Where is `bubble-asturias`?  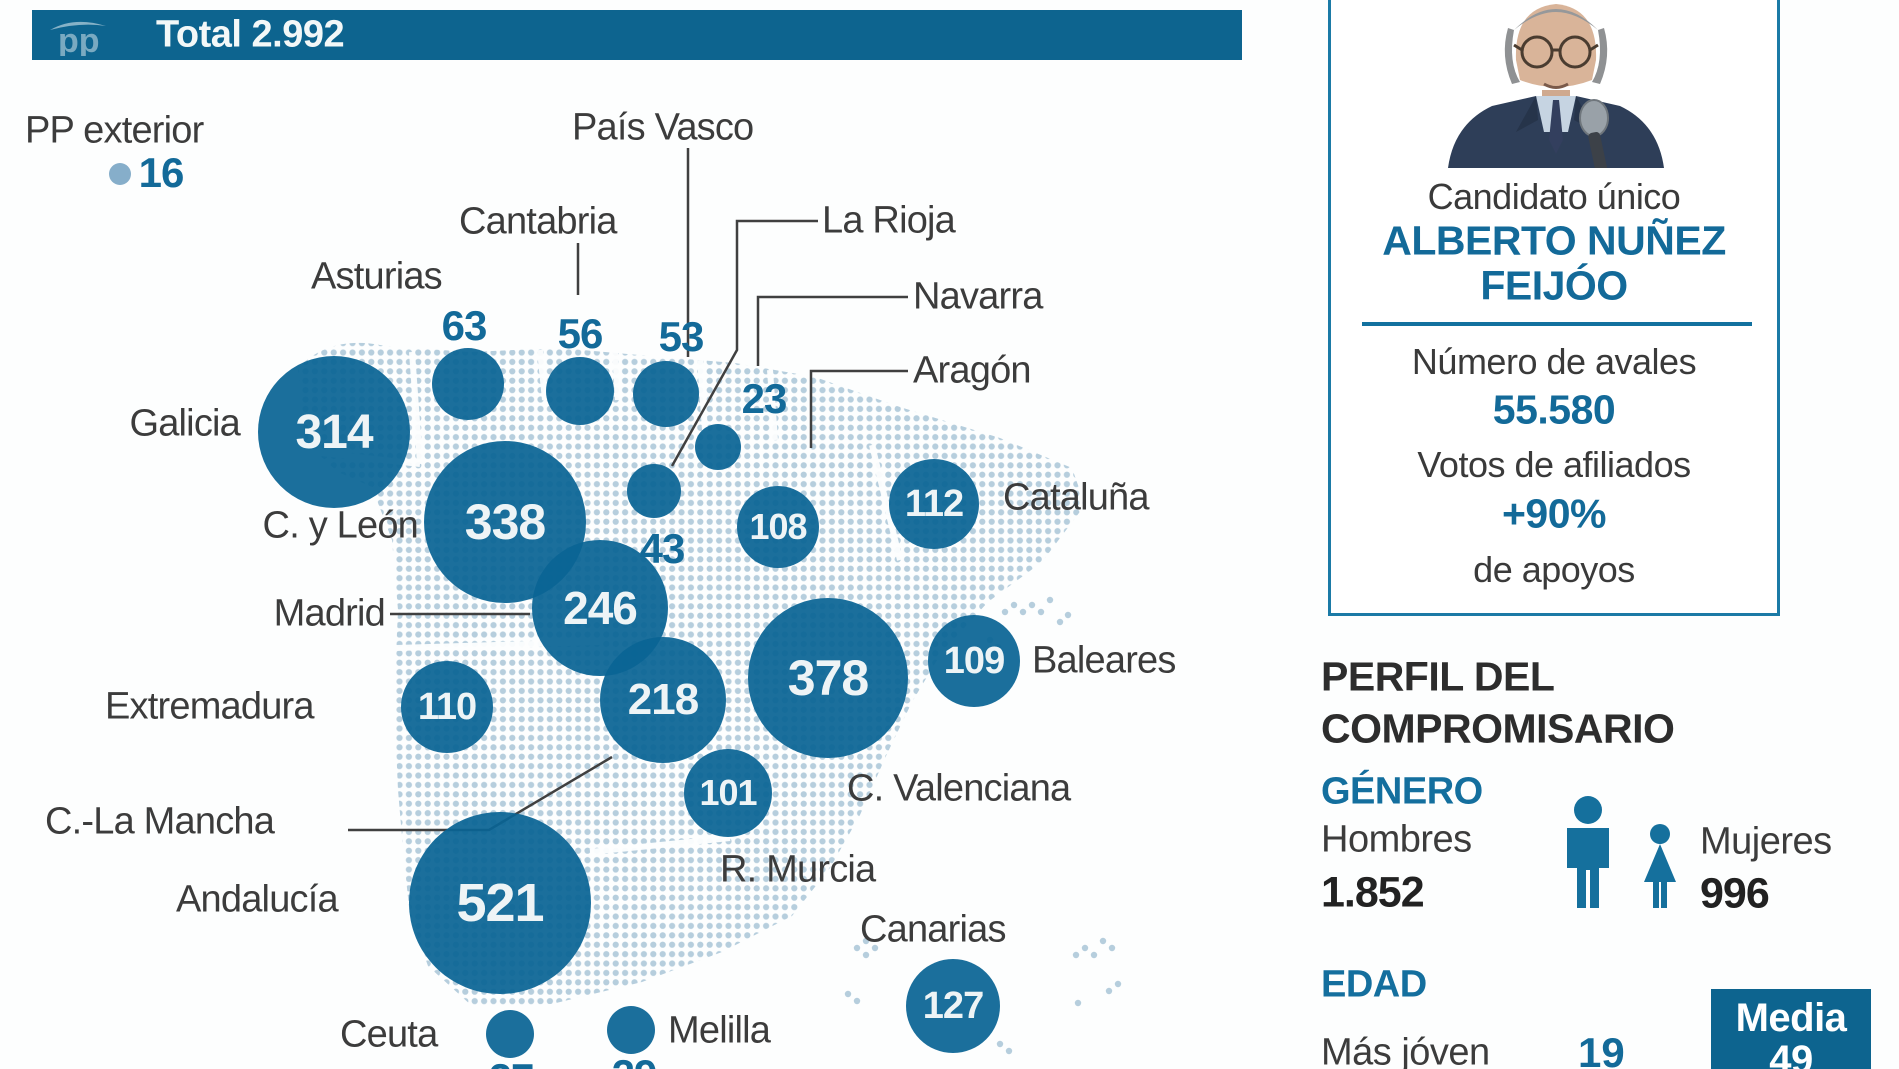
bubble-asturias is located at coordinates (468, 384).